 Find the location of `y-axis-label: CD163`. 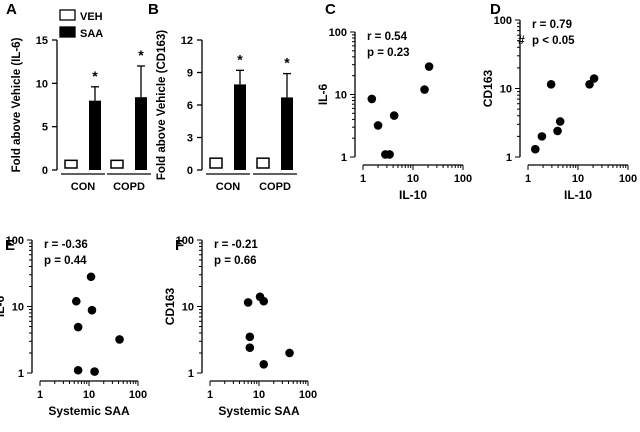

y-axis-label: CD163 is located at coordinates (488, 89).